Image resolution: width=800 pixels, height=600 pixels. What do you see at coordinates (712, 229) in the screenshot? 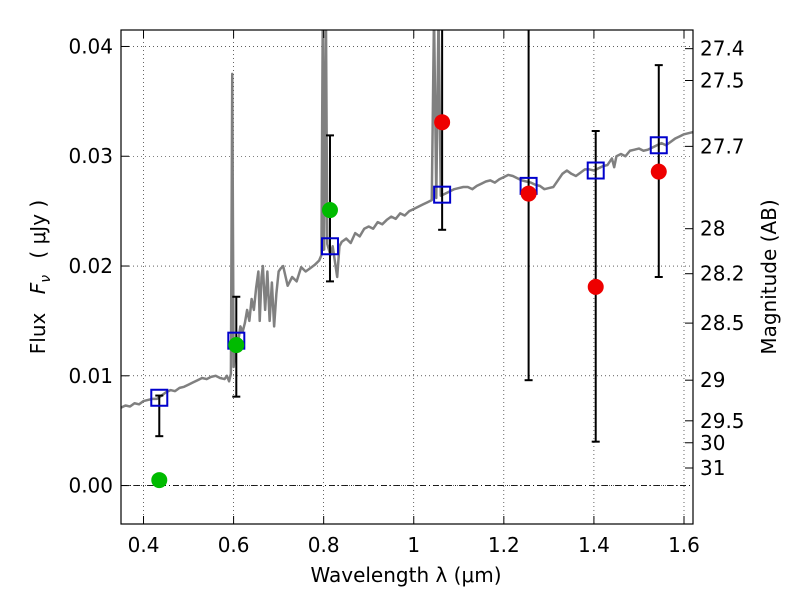
I see `y2-tick-label: 28` at bounding box center [712, 229].